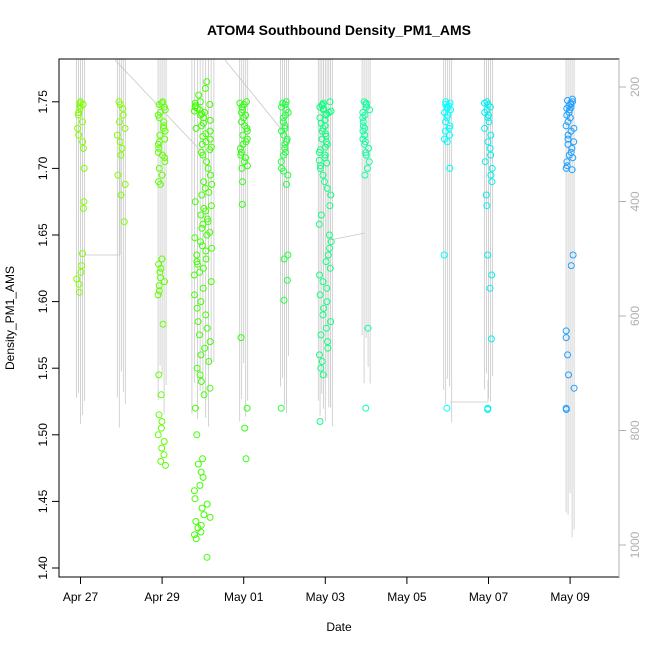  I want to click on x-tick-label: May 07, so click(489, 597).